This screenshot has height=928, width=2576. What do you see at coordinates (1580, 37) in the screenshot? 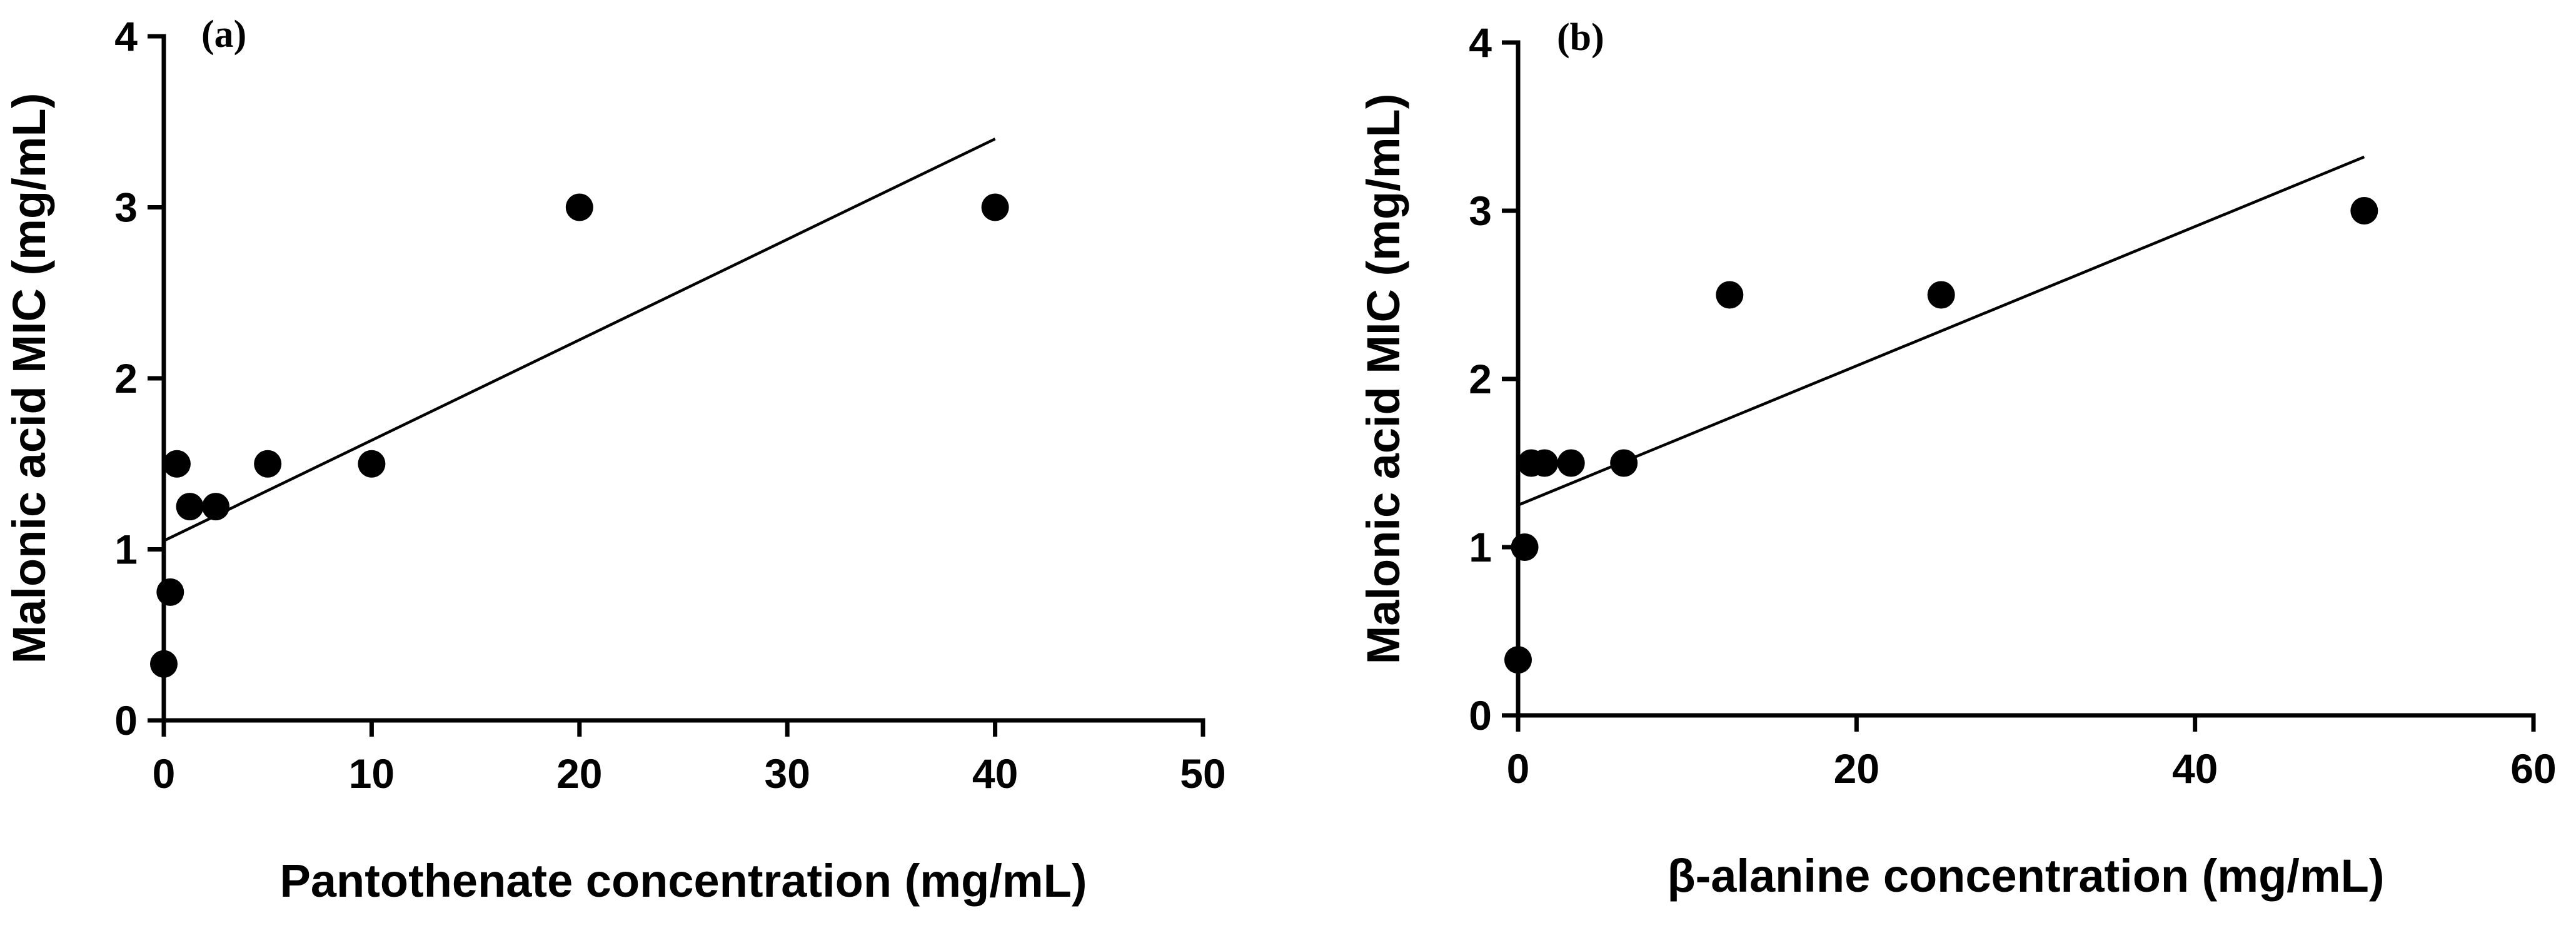
I see `panel-label: (b)` at bounding box center [1580, 37].